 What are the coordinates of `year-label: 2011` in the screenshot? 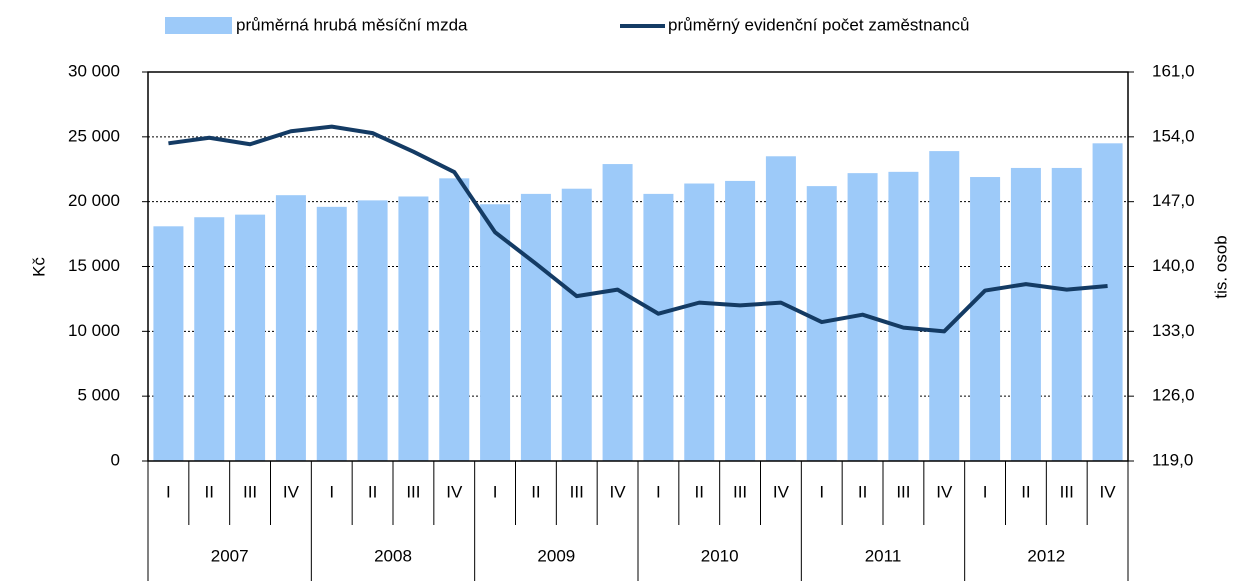 It's located at (883, 555).